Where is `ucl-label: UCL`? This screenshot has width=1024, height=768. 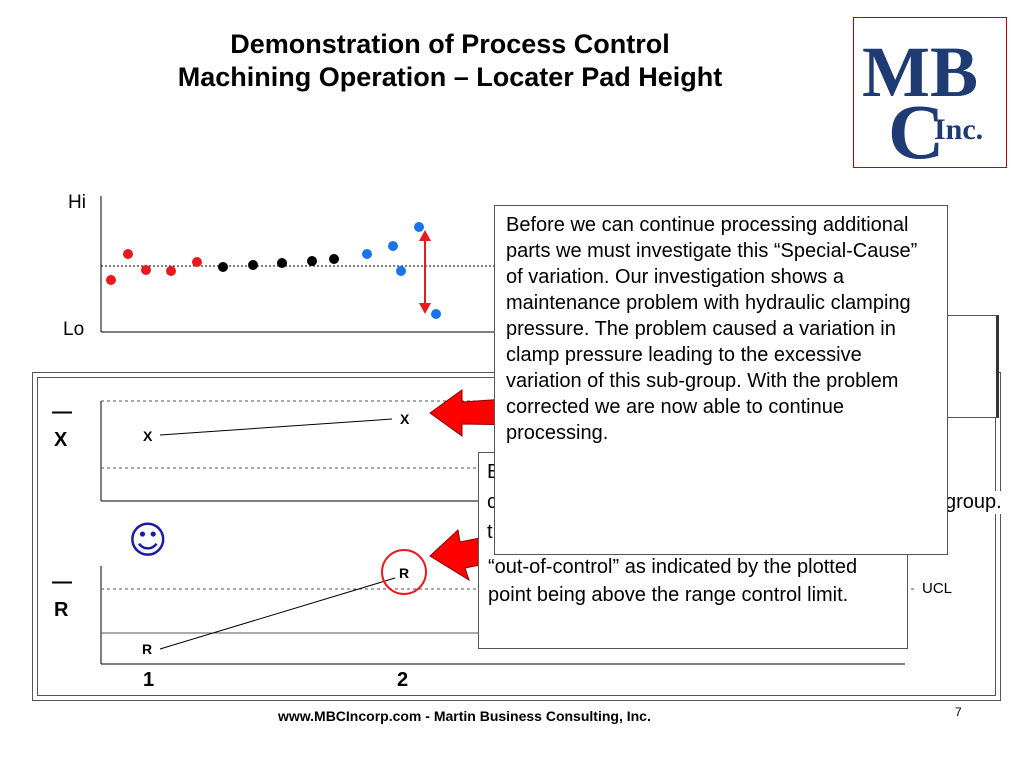 ucl-label: UCL is located at coordinates (937, 588).